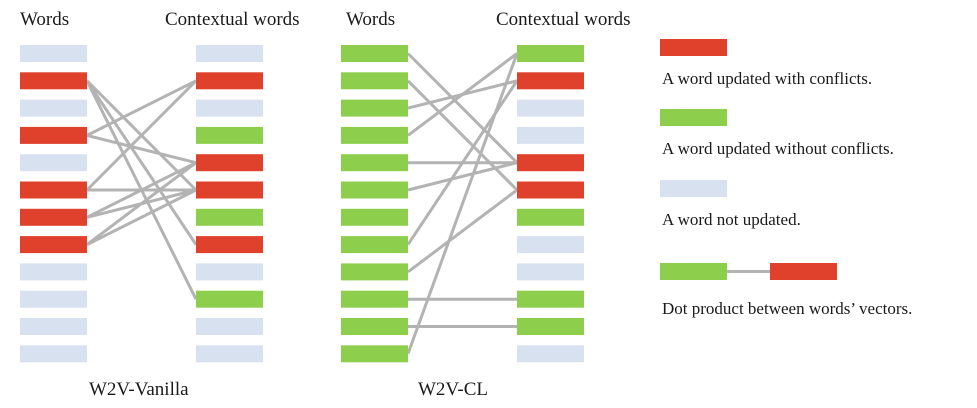  What do you see at coordinates (767, 78) in the screenshot?
I see `legend-conflict-label: A word updated with conflicts.` at bounding box center [767, 78].